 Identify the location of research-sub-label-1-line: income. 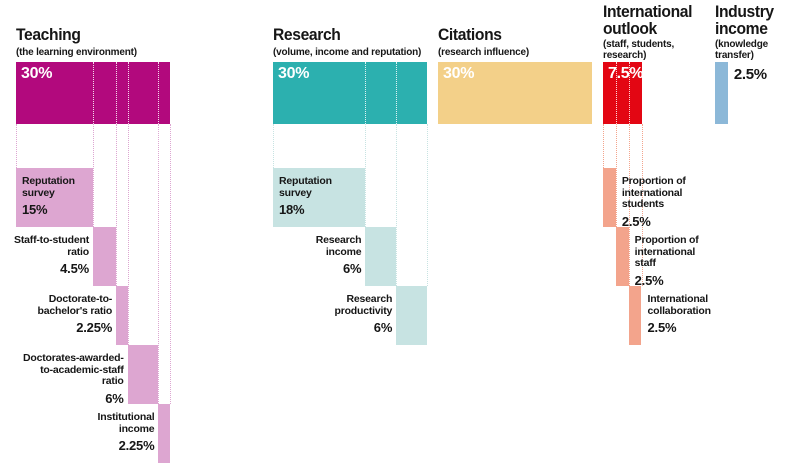
(343, 251).